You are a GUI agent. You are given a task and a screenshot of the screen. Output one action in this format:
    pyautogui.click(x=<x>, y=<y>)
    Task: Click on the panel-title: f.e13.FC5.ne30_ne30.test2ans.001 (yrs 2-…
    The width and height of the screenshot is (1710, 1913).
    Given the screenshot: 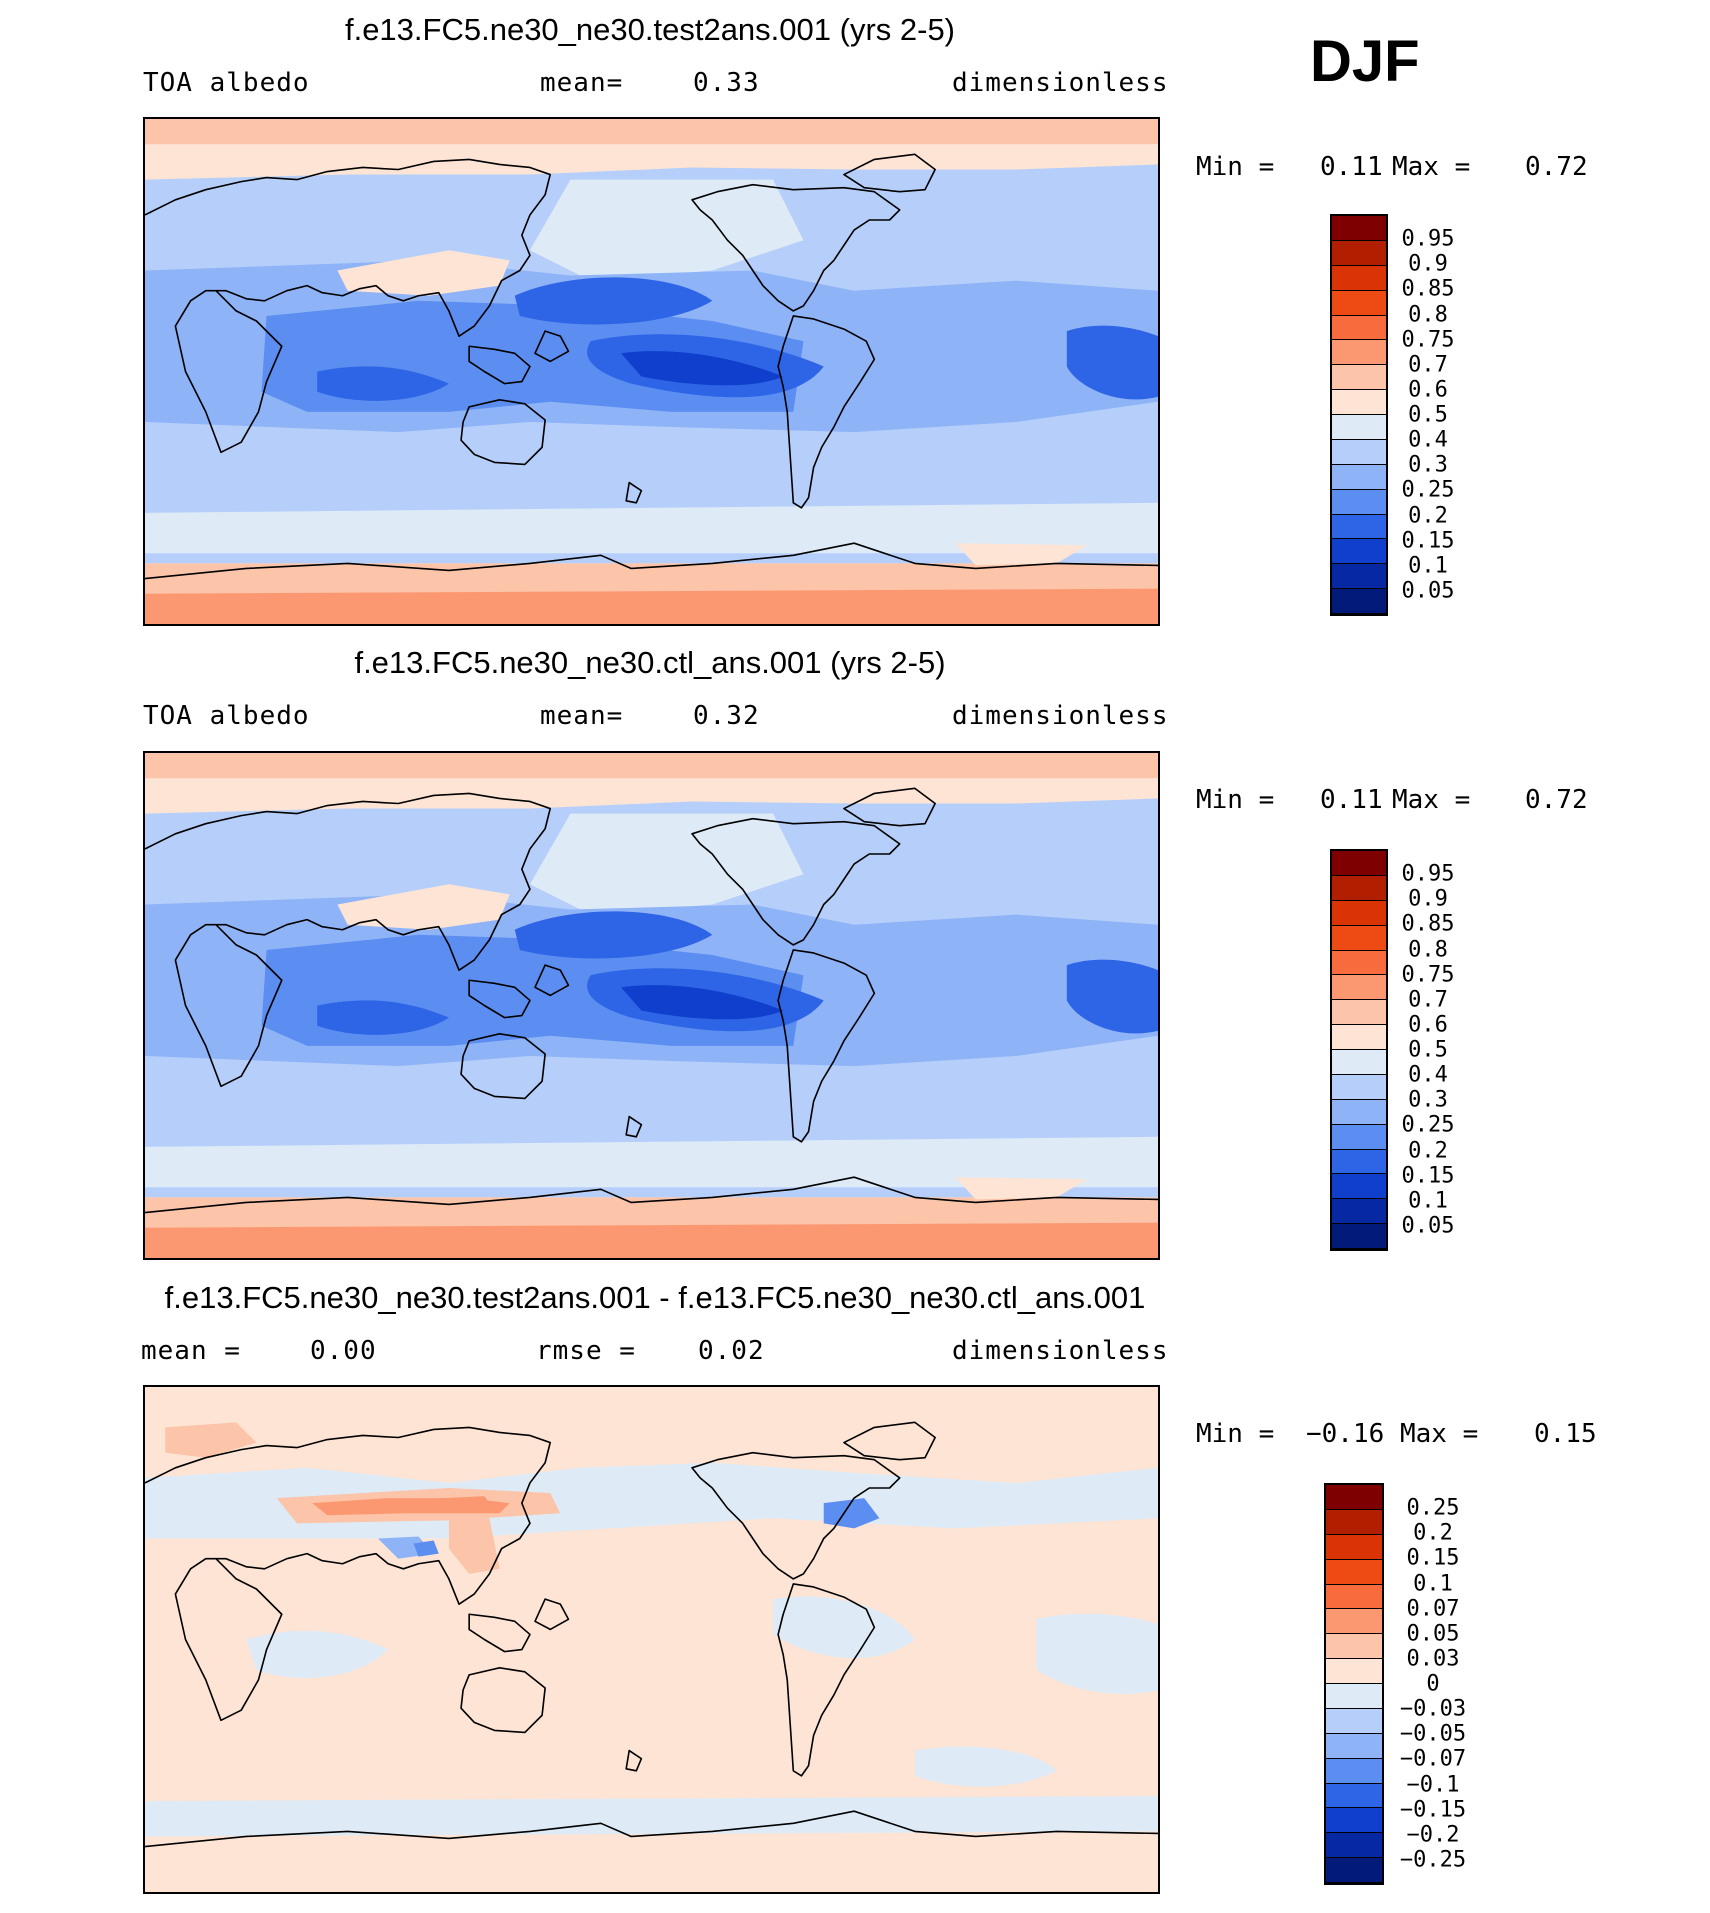 What is the action you would take?
    pyautogui.click(x=650, y=29)
    